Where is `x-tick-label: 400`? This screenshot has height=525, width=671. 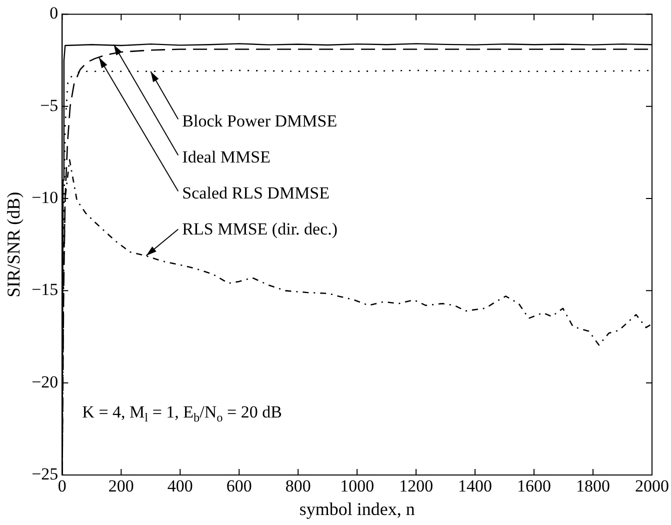 x-tick-label: 400 is located at coordinates (180, 486).